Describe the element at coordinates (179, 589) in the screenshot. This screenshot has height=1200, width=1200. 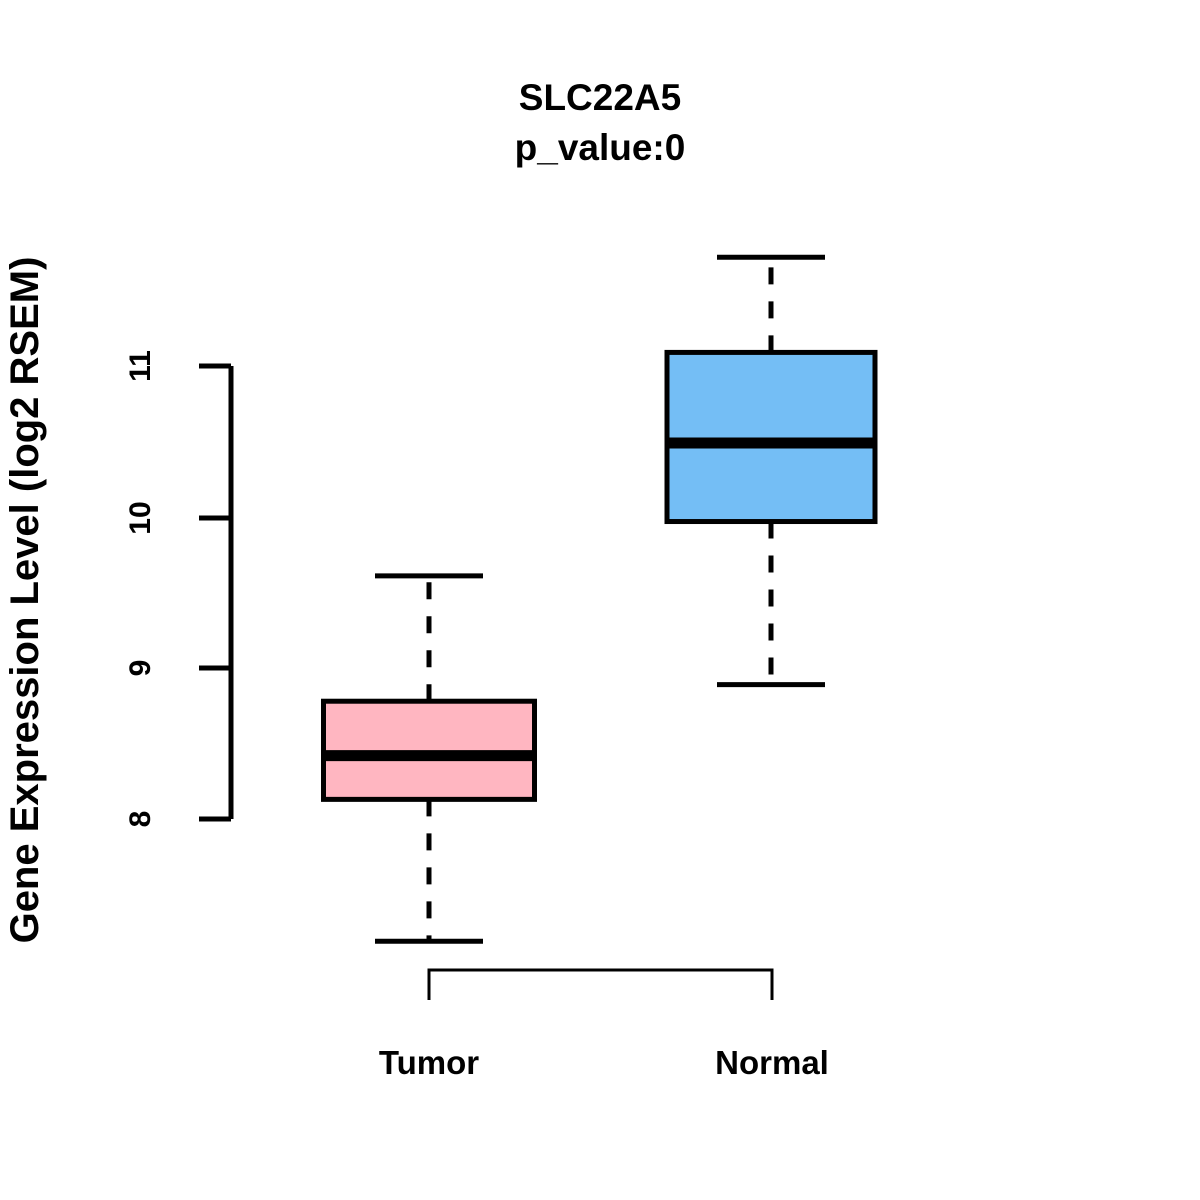
I see `y-axis: 11 10 9 8` at that location.